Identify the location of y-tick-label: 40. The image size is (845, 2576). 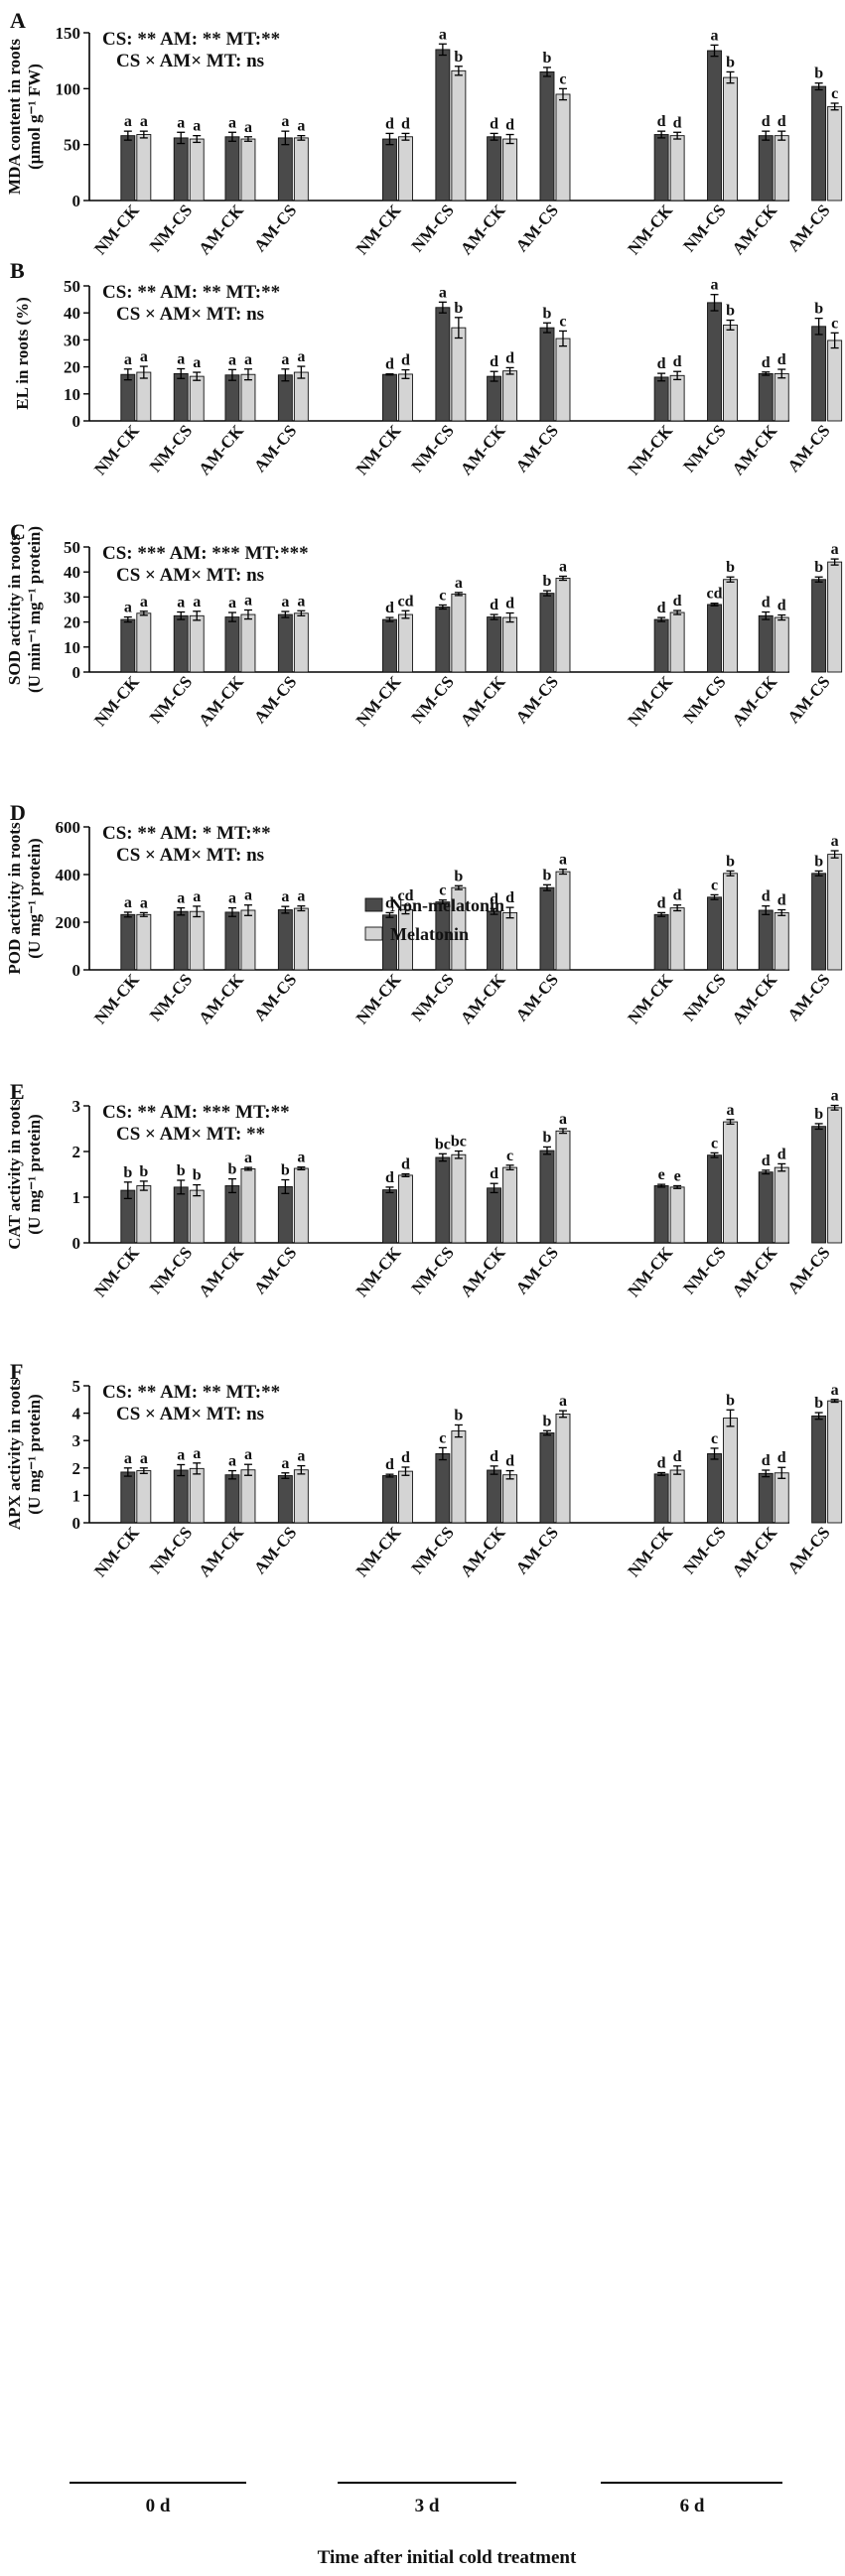
(72, 572).